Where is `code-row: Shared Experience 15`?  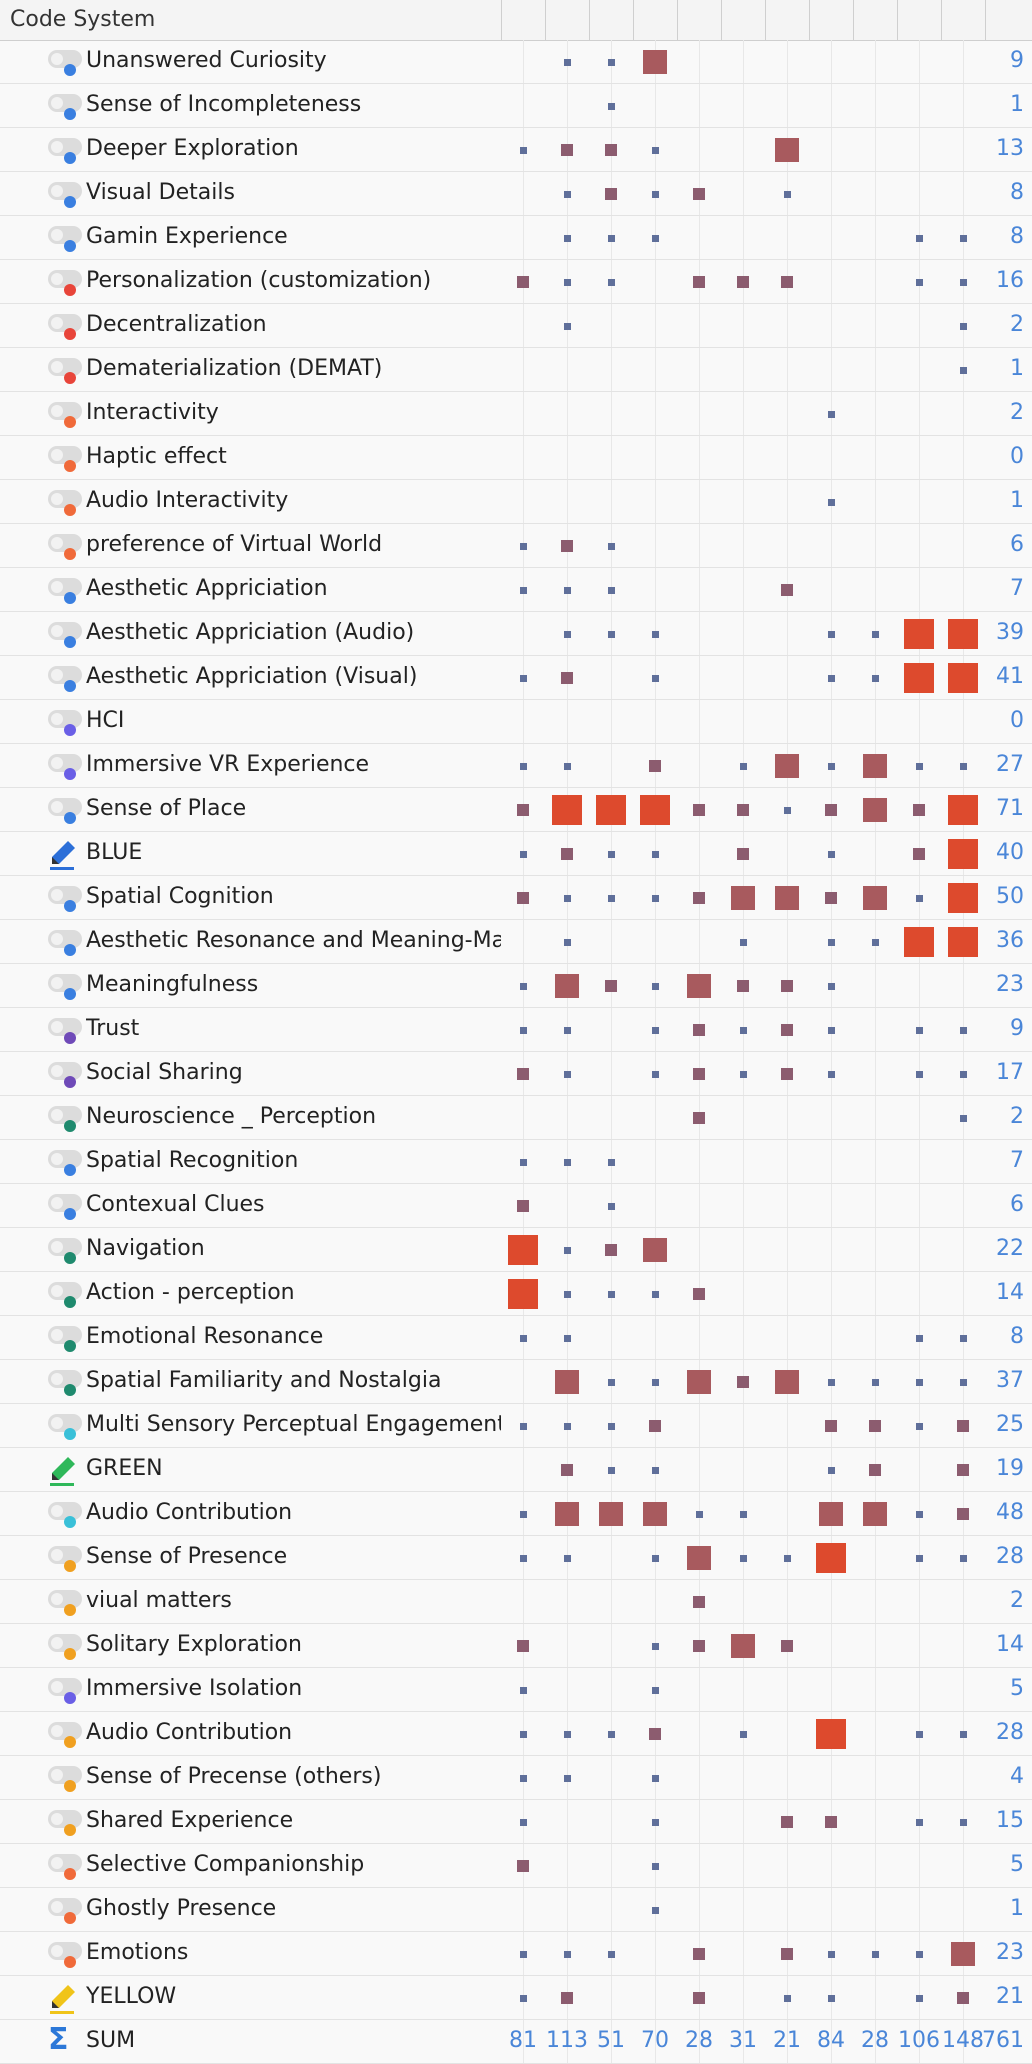
code-row: Shared Experience 15 is located at coordinates (516, 1822).